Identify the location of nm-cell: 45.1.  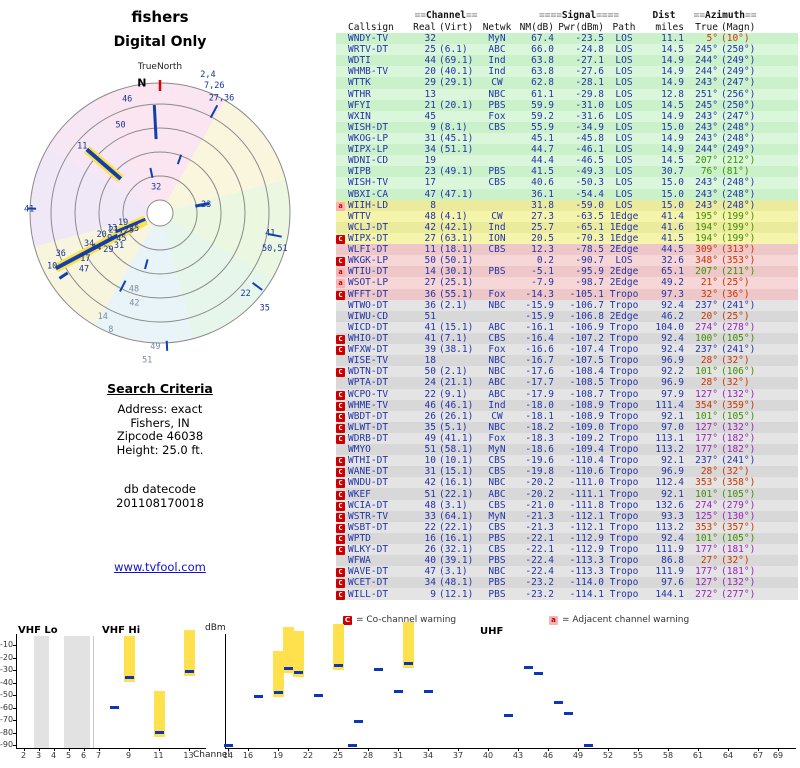
(542, 139).